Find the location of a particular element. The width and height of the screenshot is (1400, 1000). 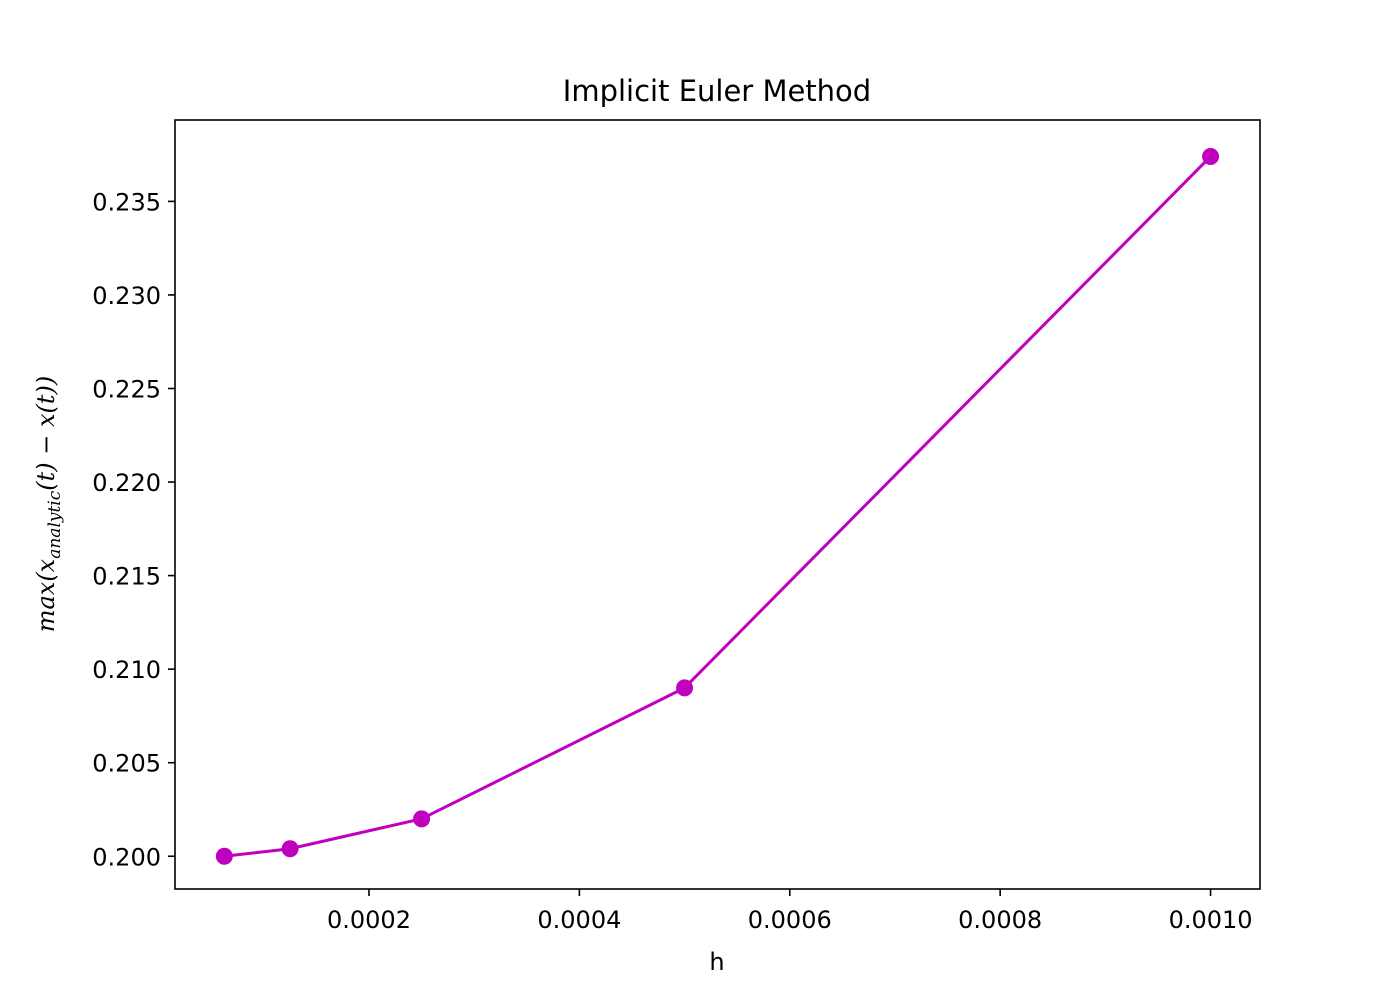

y-tick-label: 0.210 is located at coordinates (126, 670).